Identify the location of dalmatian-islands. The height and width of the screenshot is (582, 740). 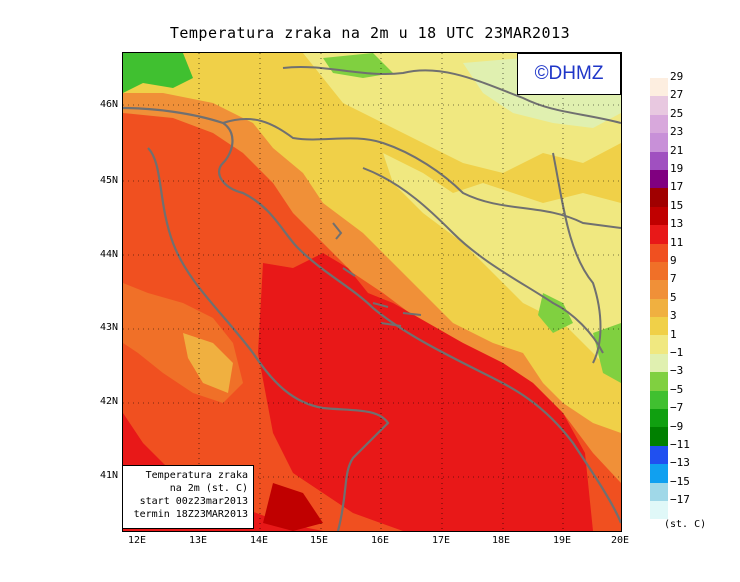
(377, 274).